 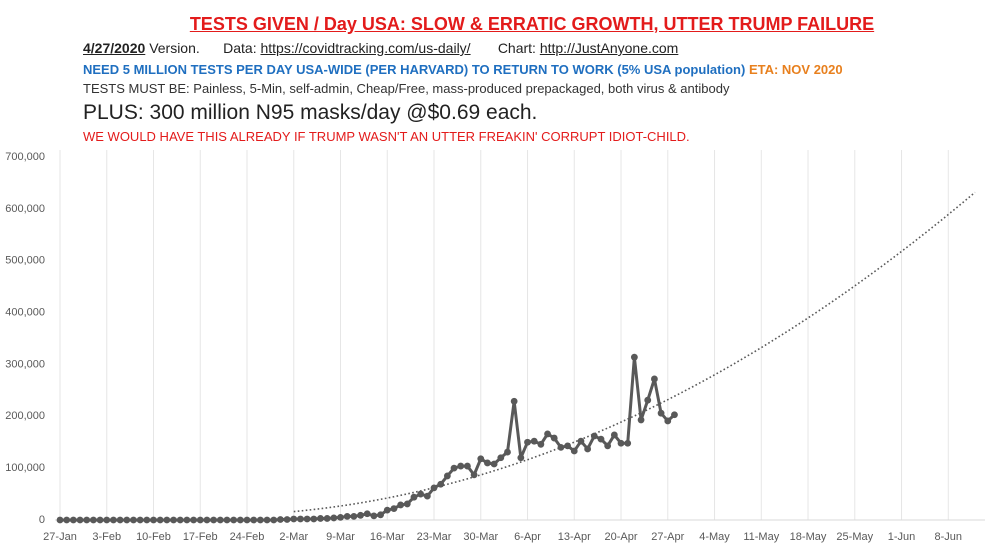 What do you see at coordinates (516, 48) in the screenshot?
I see `chart-label: Chart:` at bounding box center [516, 48].